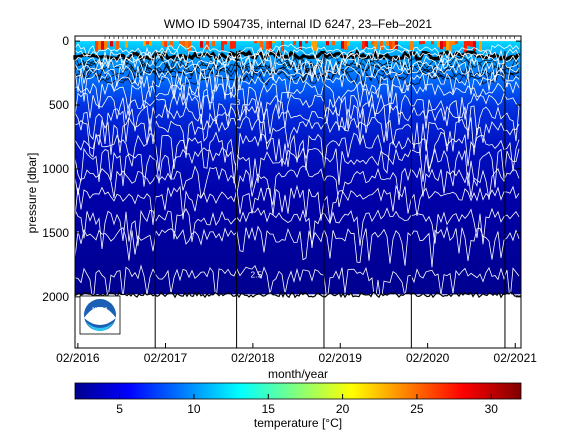  I want to click on colorbar: 5 10 15 20 25 30, so click(298, 399).